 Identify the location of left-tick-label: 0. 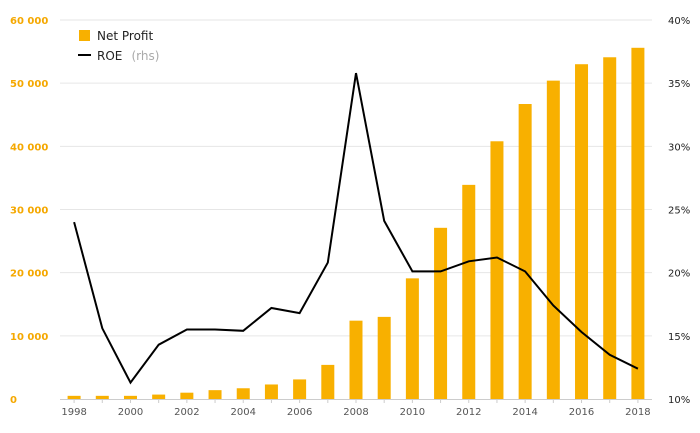
(13, 400).